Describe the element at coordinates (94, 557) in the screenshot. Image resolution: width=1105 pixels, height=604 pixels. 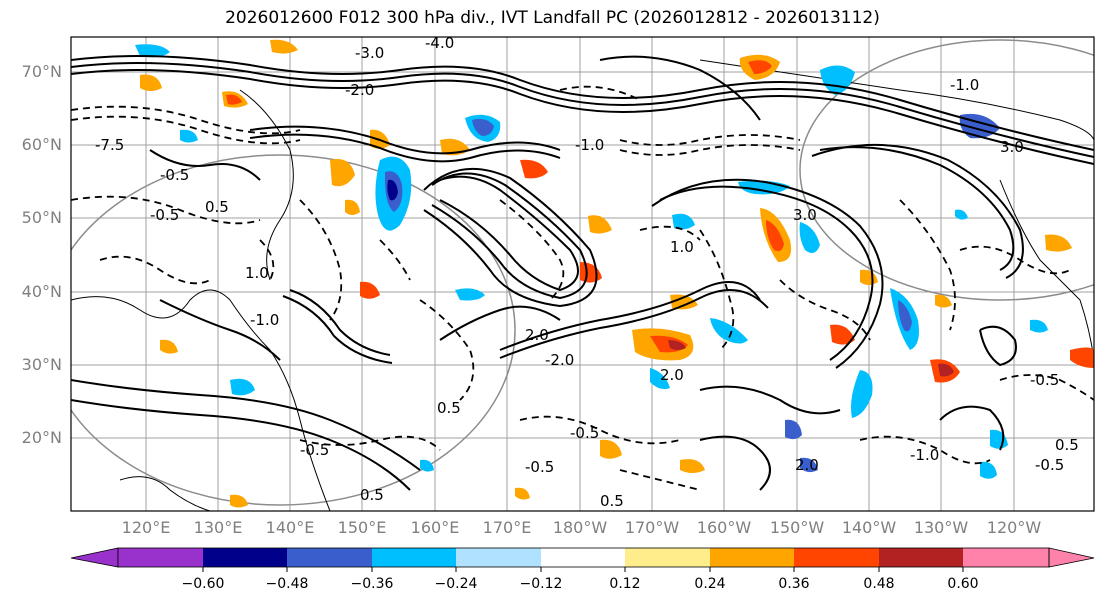
I see `colorbar-extend-low` at that location.